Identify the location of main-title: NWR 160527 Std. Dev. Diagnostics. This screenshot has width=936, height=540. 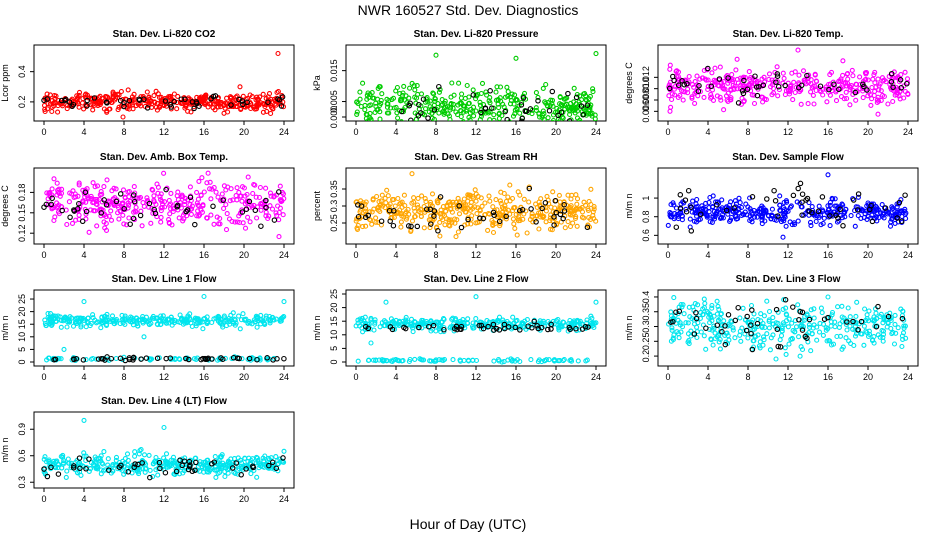
(468, 10).